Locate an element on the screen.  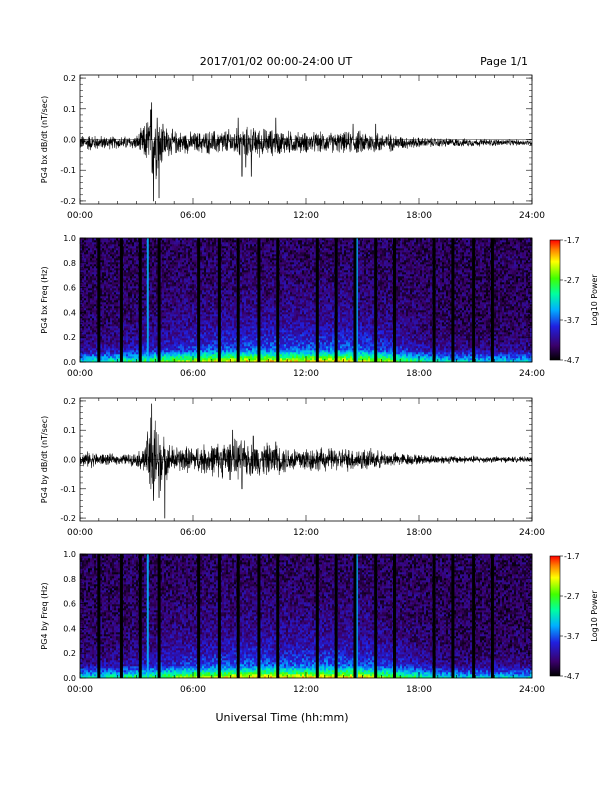
panel-1: 0.2 0.1 0.0 -0.1 -0.2 PG4 bx dB/dt (nT/sec) is located at coordinates (286, 140).